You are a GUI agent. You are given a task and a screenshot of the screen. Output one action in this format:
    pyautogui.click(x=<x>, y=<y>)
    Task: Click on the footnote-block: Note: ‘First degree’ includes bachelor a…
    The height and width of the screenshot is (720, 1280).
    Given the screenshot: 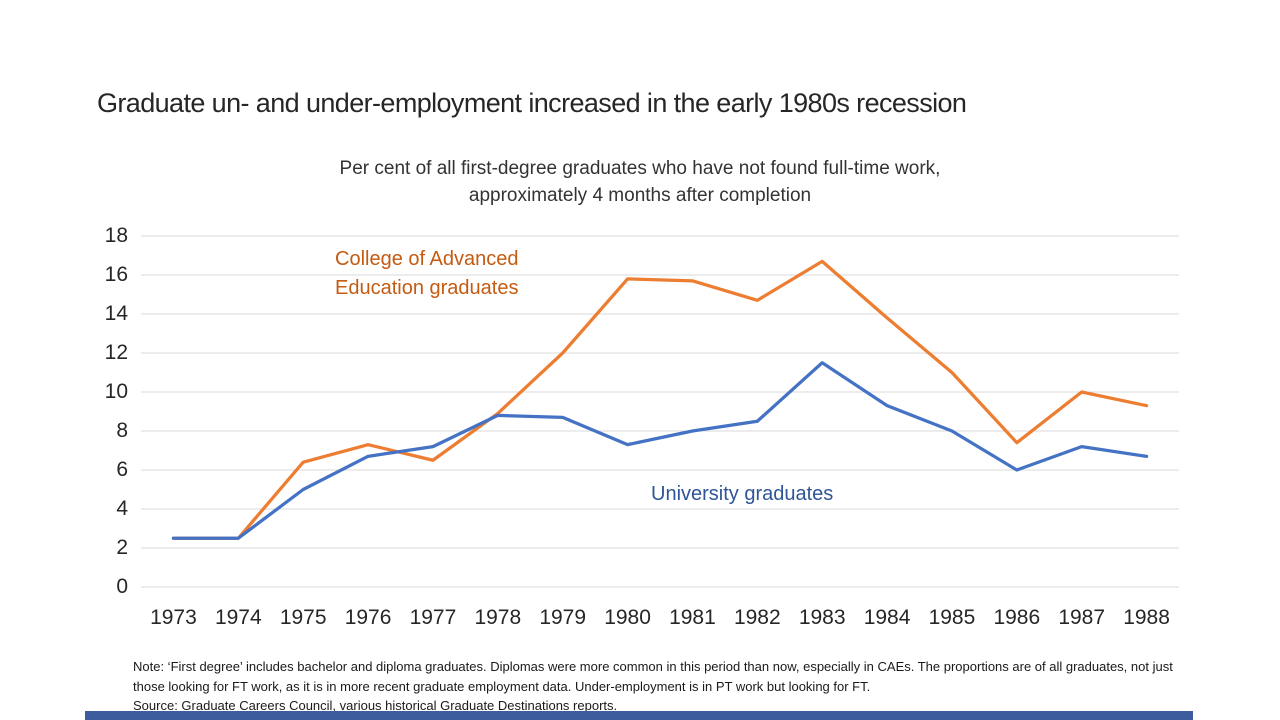 What is the action you would take?
    pyautogui.click(x=653, y=686)
    